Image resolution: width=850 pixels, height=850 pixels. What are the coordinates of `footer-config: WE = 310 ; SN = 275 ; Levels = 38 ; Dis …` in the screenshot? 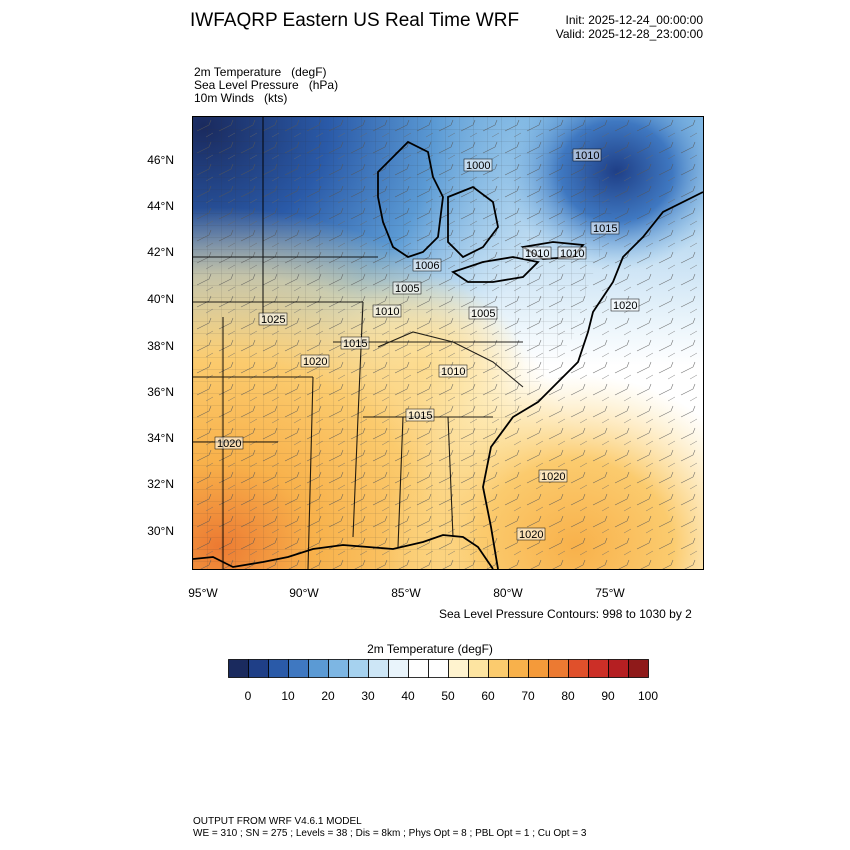 It's located at (390, 833).